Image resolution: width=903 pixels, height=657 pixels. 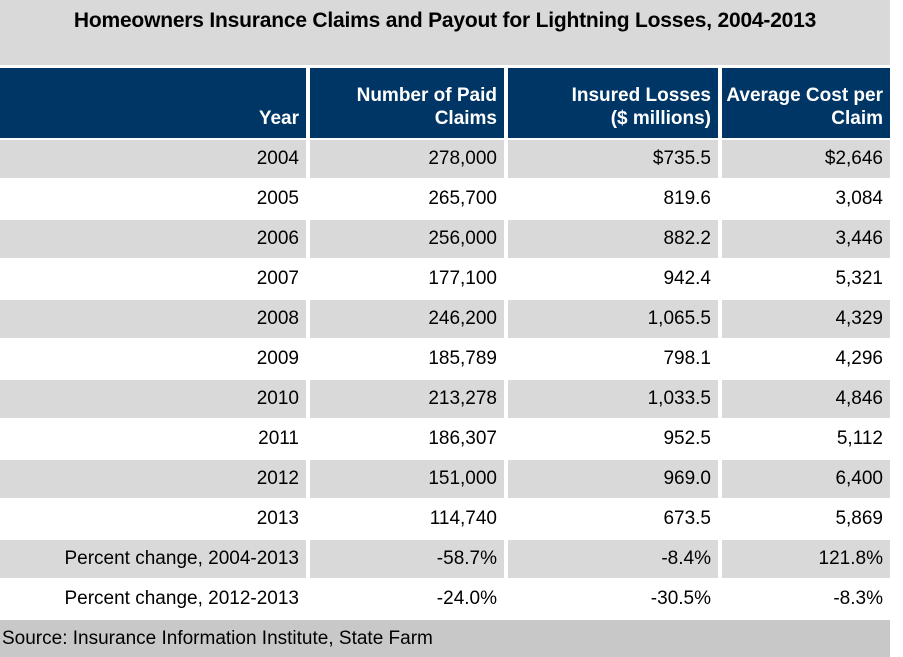 I want to click on table-row-2010: 2010 213,278 1,033.5 4,846, so click(x=445, y=400).